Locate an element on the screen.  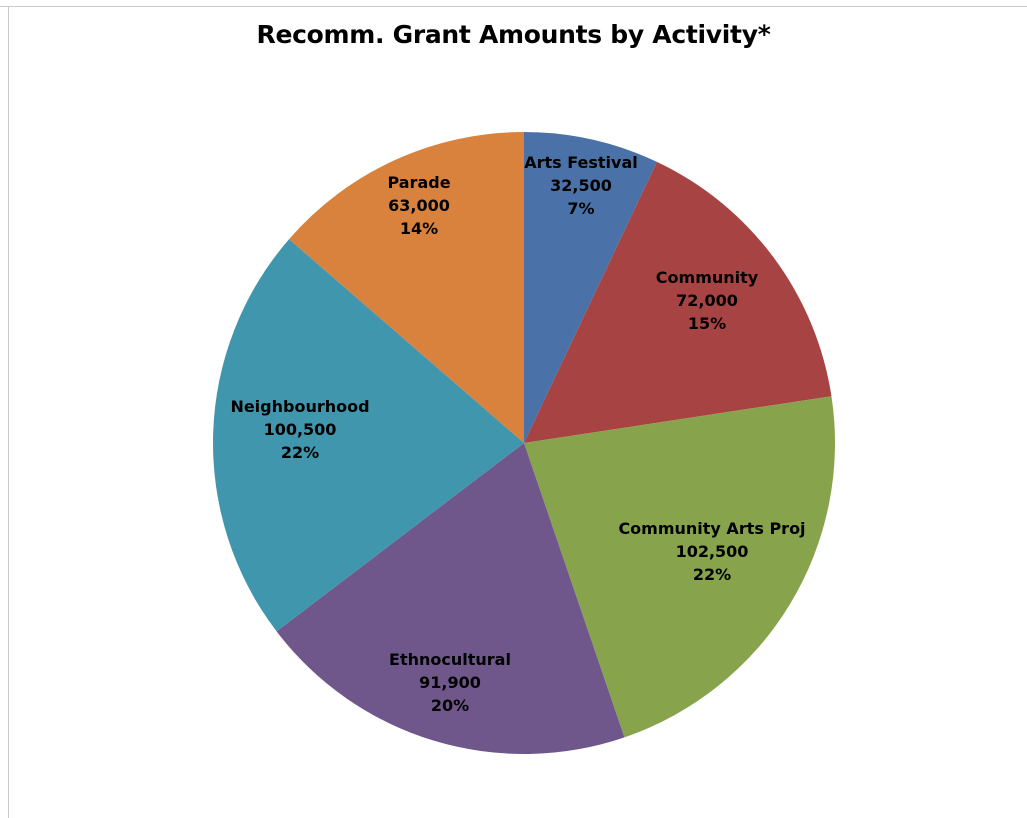
slice-label: Neighbourhood 100,500 22% is located at coordinates (299, 429).